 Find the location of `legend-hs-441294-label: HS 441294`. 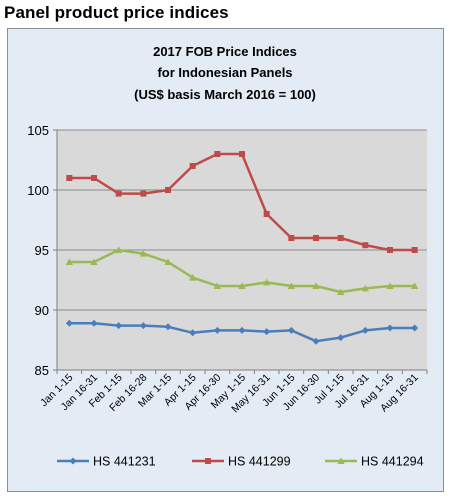

legend-hs-441294-label: HS 441294 is located at coordinates (392, 462).